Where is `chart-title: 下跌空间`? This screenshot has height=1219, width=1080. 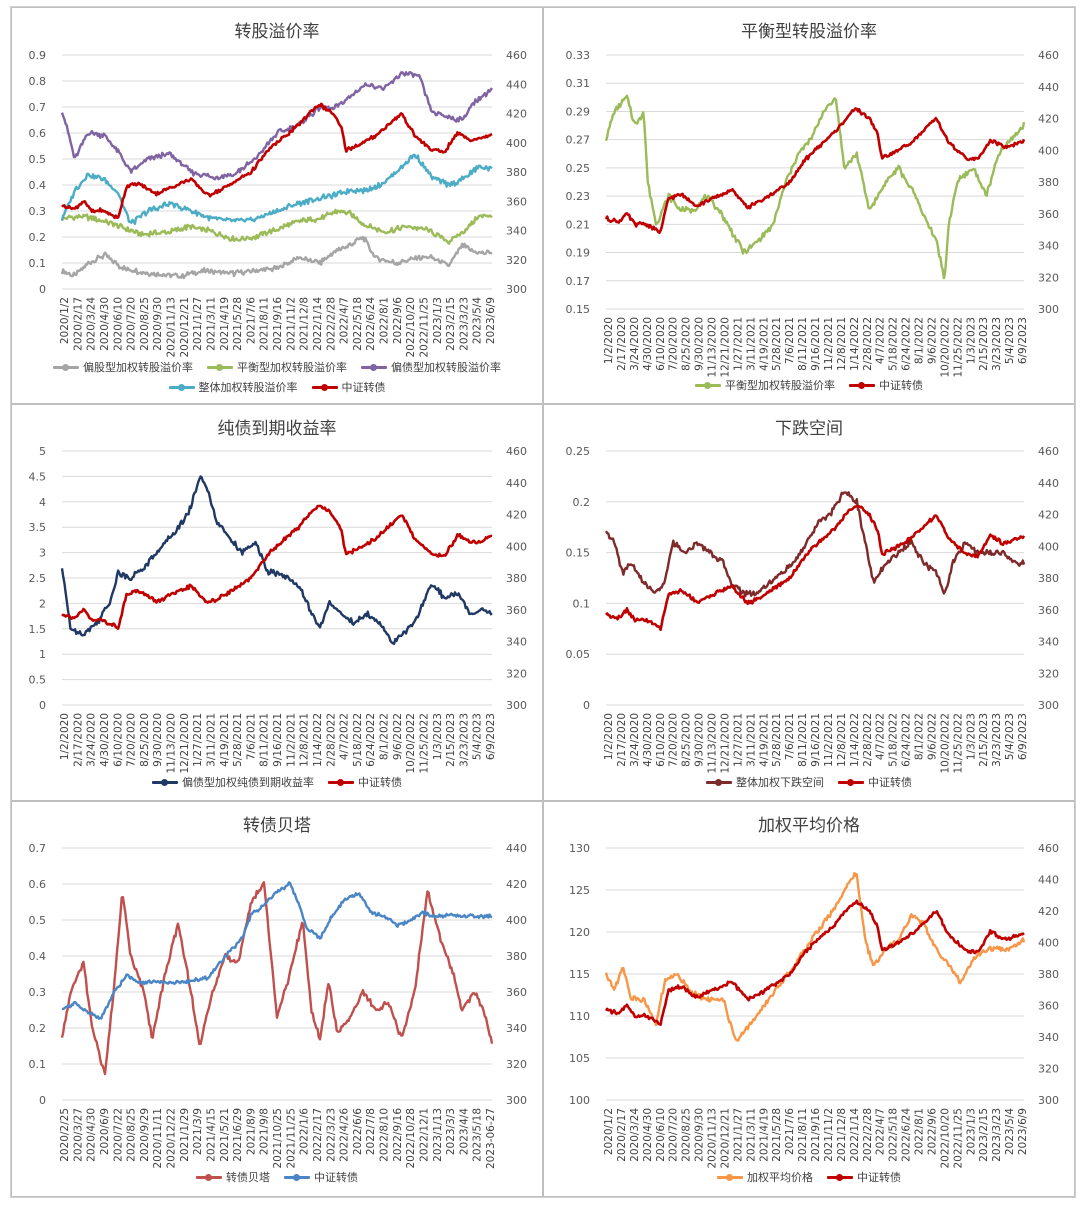
chart-title: 下跌空间 is located at coordinates (809, 429).